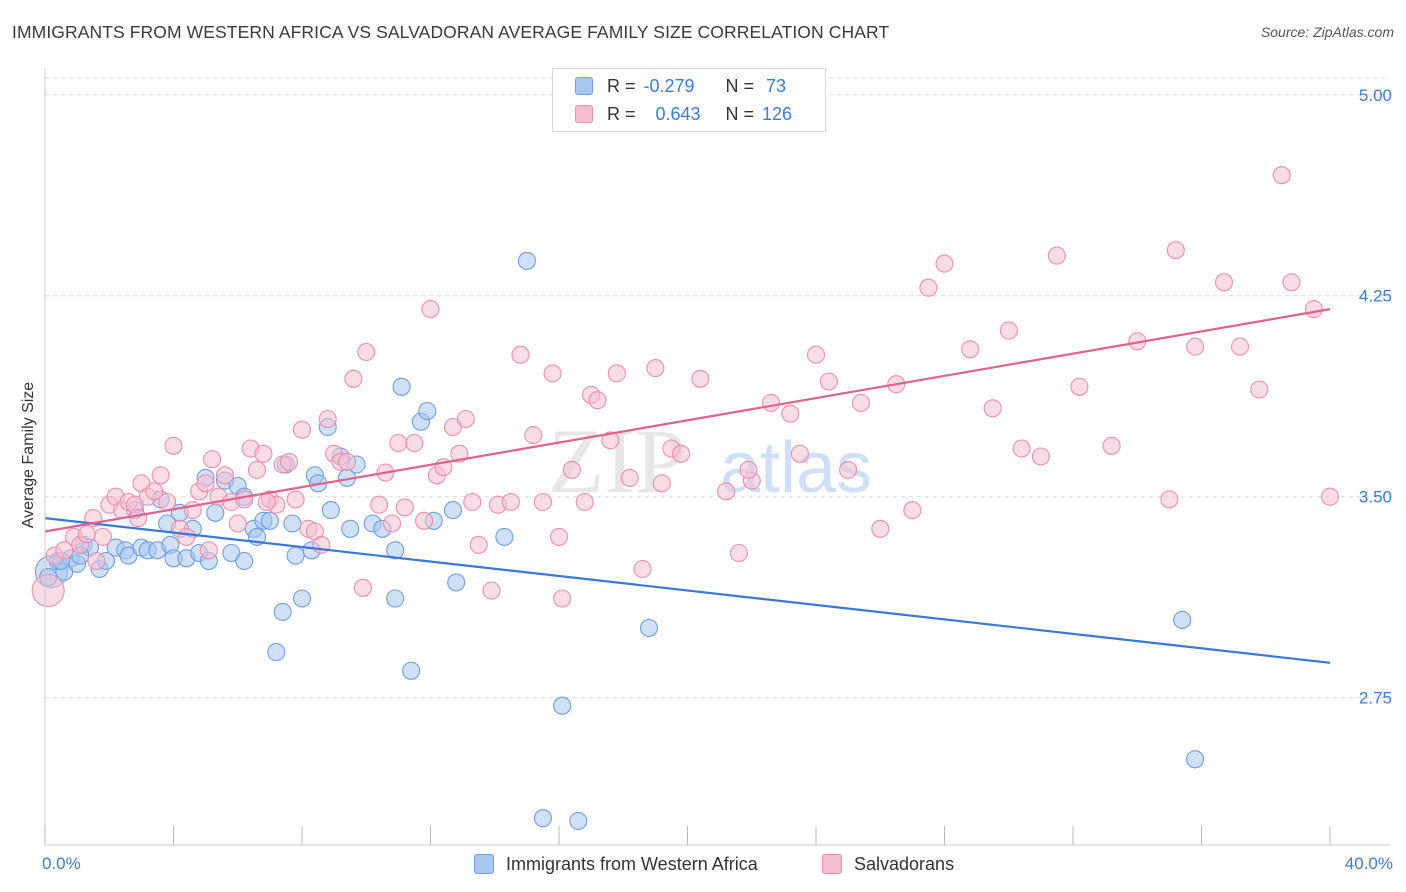  What do you see at coordinates (689, 100) in the screenshot?
I see `correlation-legend: R = -0.279 N = 73 R = 0.643 N = 126` at bounding box center [689, 100].